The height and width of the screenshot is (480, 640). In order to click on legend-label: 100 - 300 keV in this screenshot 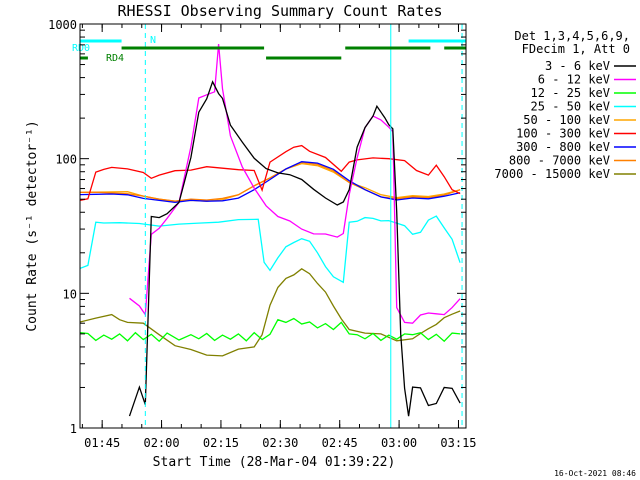, I will do `click(563, 134)`.